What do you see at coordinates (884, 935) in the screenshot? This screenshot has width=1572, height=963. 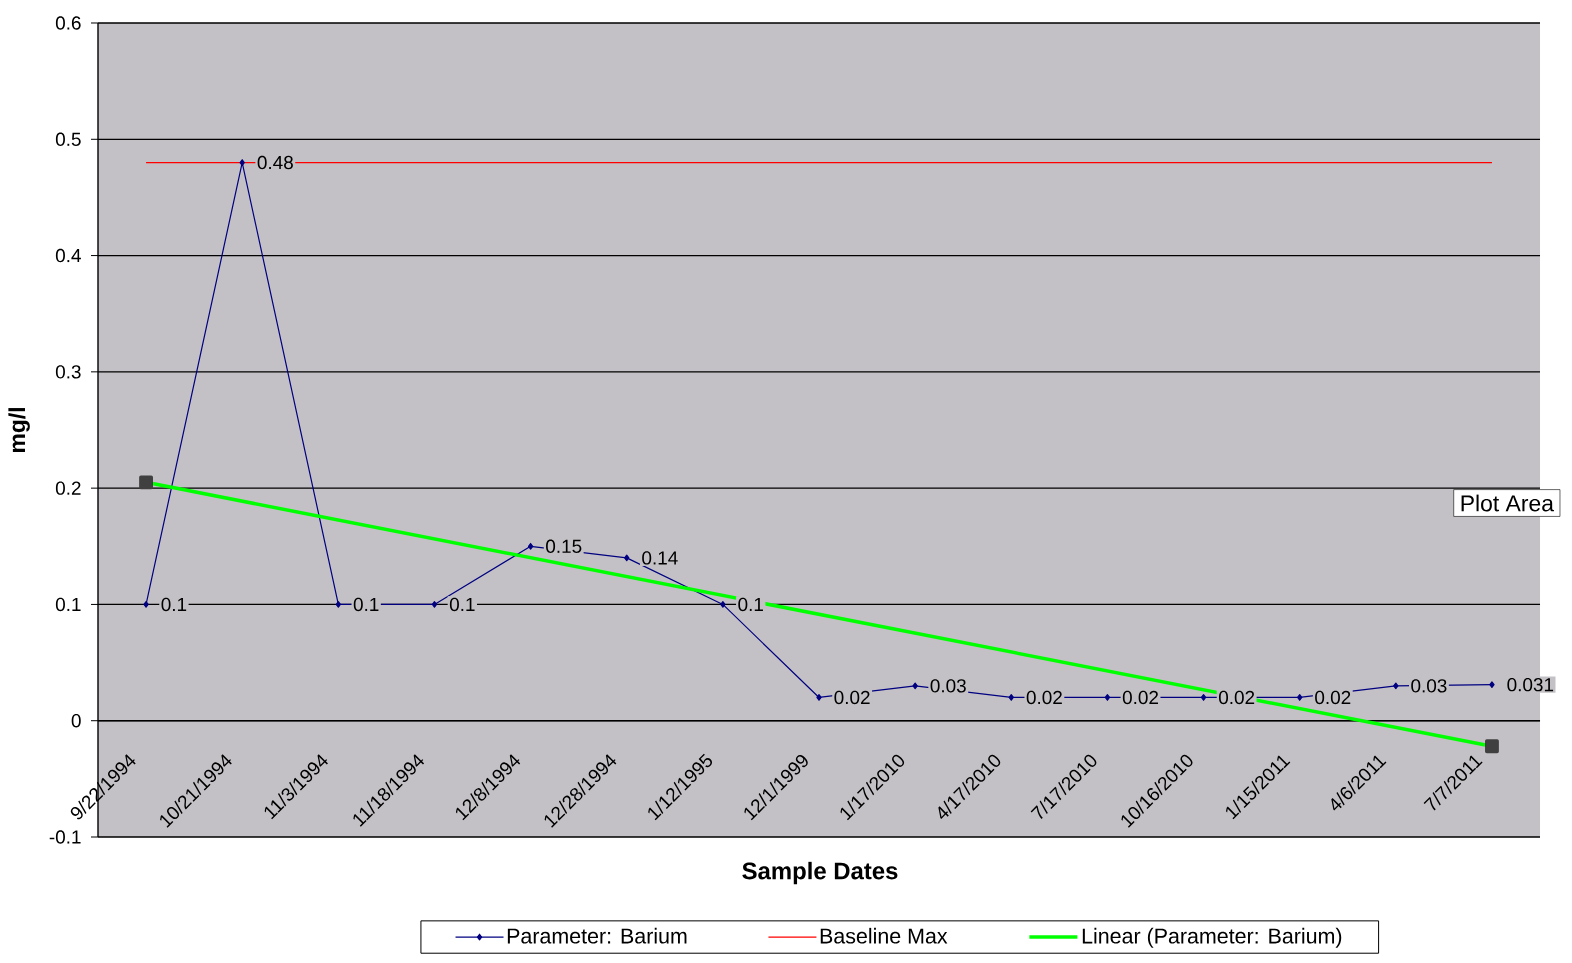 I see `legend-label: Baseline Max` at bounding box center [884, 935].